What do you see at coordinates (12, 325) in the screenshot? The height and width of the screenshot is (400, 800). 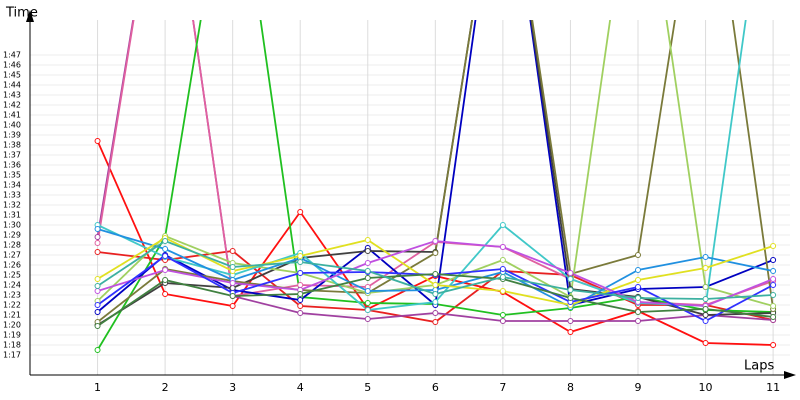 I see `y-tick-label: 1:20` at bounding box center [12, 325].